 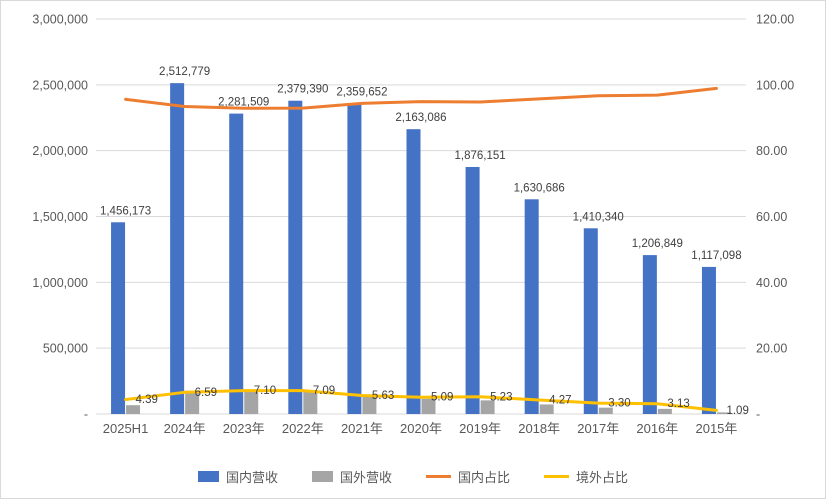 I want to click on line-data-label: 5.23, so click(x=501, y=397).